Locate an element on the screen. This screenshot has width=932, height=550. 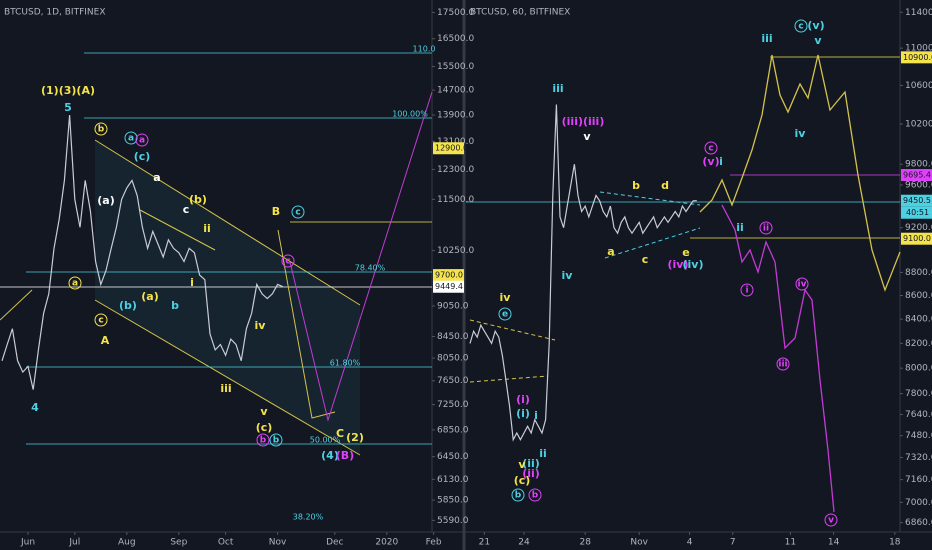
y-tick-label: 6450.0 is located at coordinates (453, 457).